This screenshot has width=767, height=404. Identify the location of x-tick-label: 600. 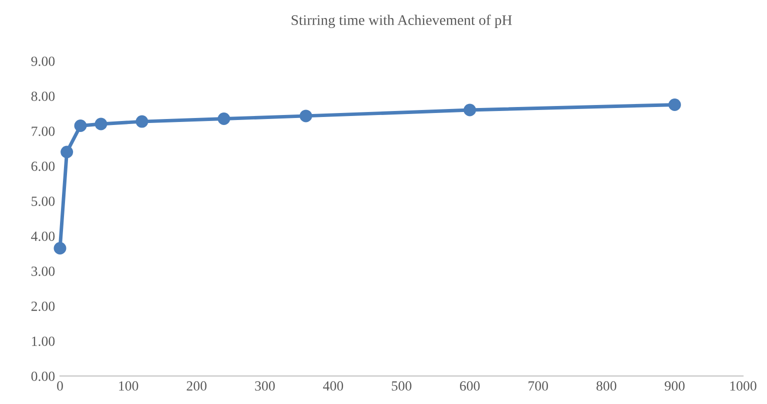
(470, 386).